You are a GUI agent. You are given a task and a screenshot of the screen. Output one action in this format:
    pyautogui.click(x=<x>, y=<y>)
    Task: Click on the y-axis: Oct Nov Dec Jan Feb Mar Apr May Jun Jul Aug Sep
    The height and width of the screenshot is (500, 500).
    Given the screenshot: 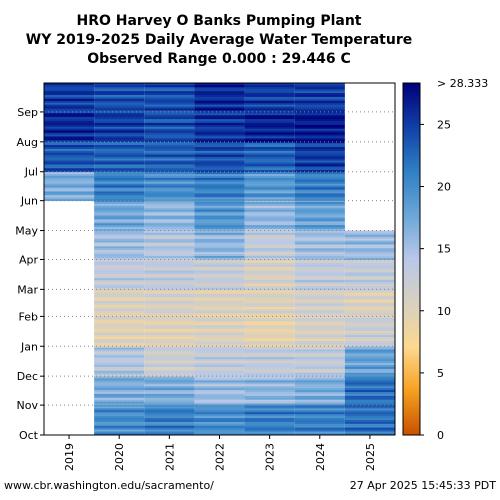 What is the action you would take?
    pyautogui.click(x=29, y=274)
    